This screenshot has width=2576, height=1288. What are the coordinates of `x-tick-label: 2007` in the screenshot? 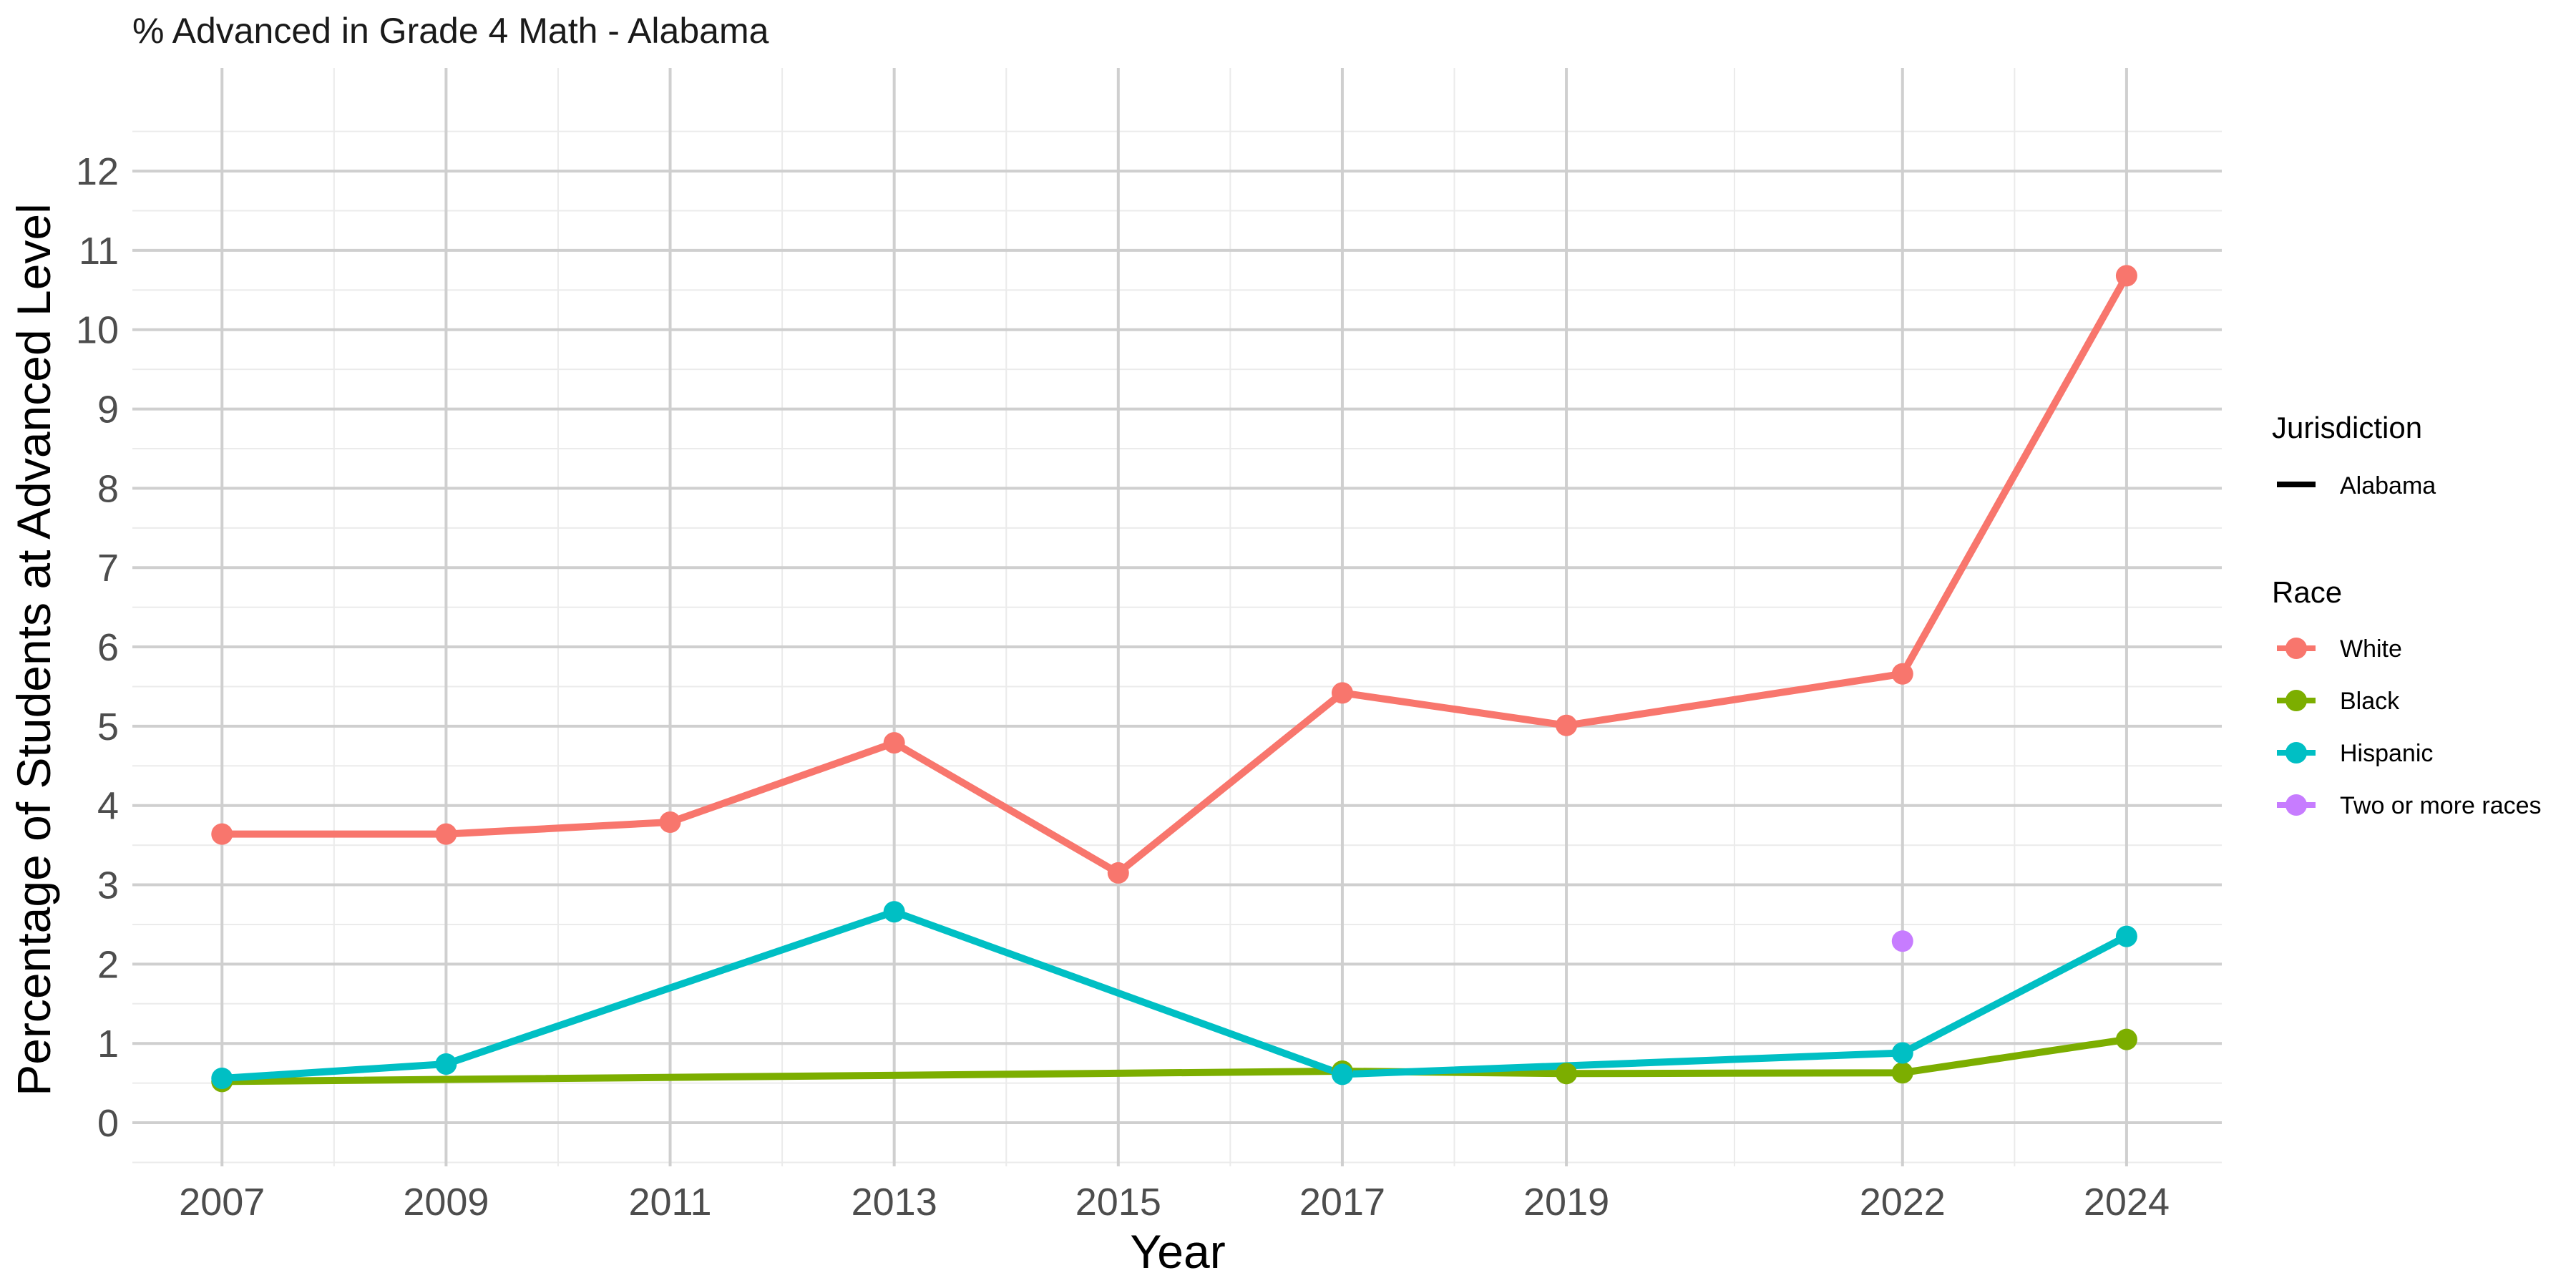 It's located at (222, 1202).